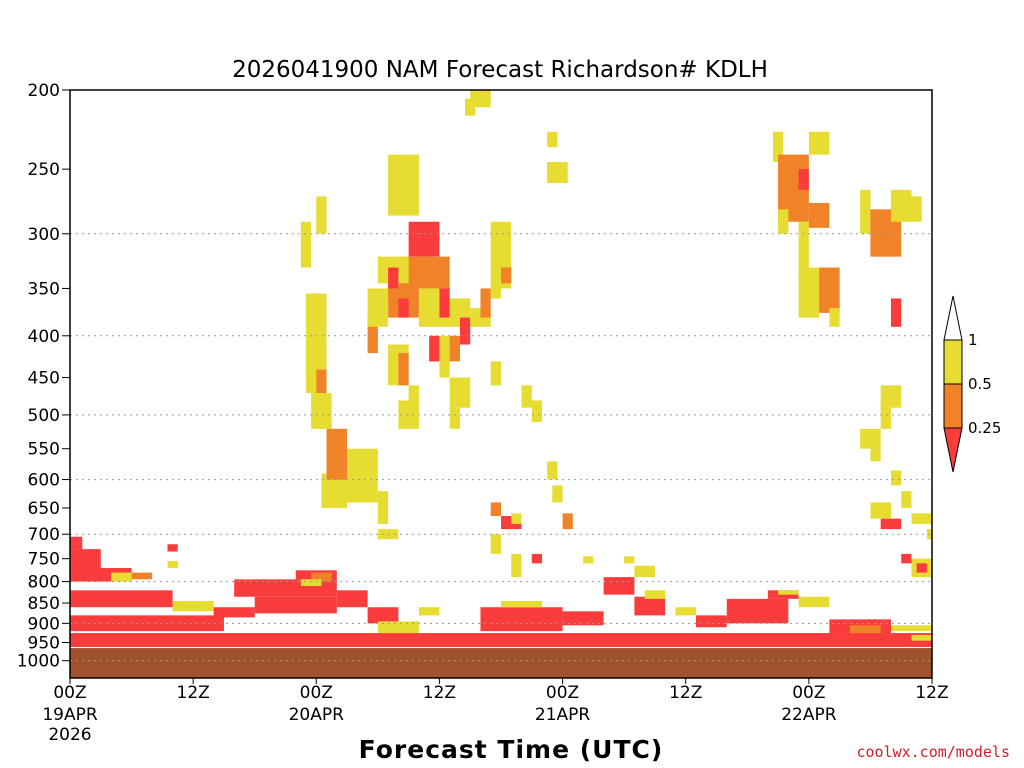  I want to click on colorbar-label-0: 1, so click(973, 340).